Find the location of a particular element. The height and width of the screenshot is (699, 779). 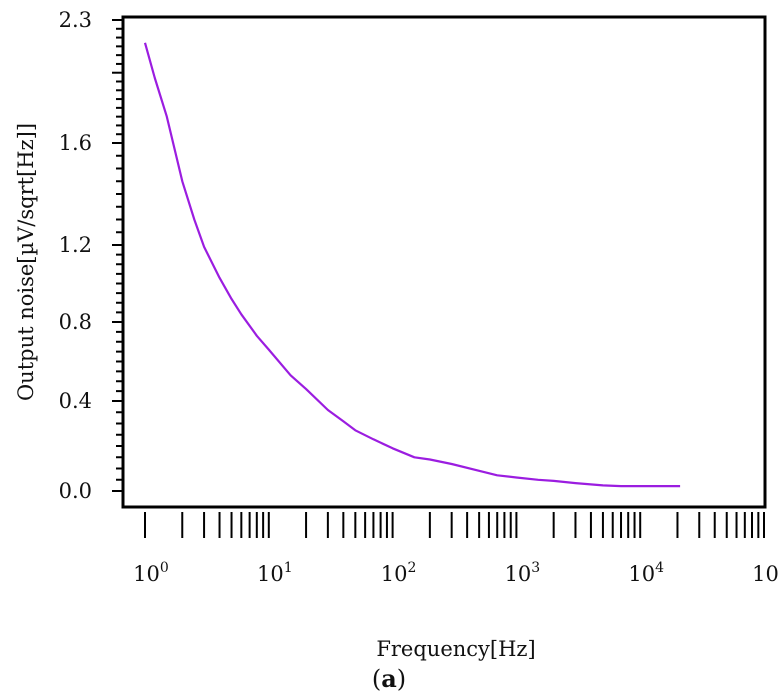

x-tick-label: 10⁴ is located at coordinates (646, 573).